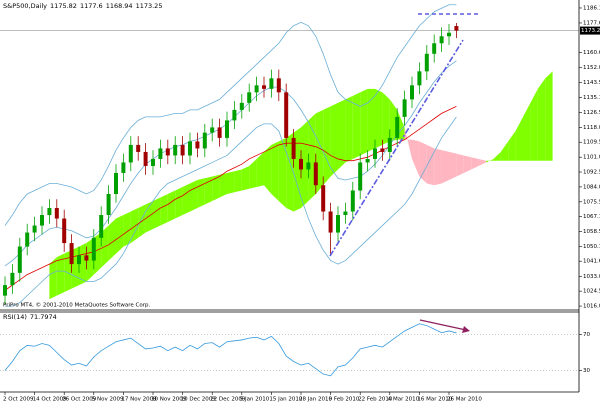 This screenshot has width=600, height=404. What do you see at coordinates (591, 232) in the screenshot?
I see `y-tick-label: 1058.55` at bounding box center [591, 232].